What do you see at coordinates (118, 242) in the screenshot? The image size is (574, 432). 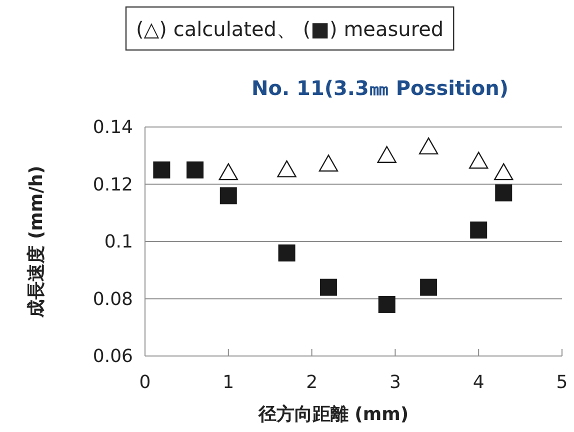 I see `y-tick-label: 0.1` at bounding box center [118, 242].